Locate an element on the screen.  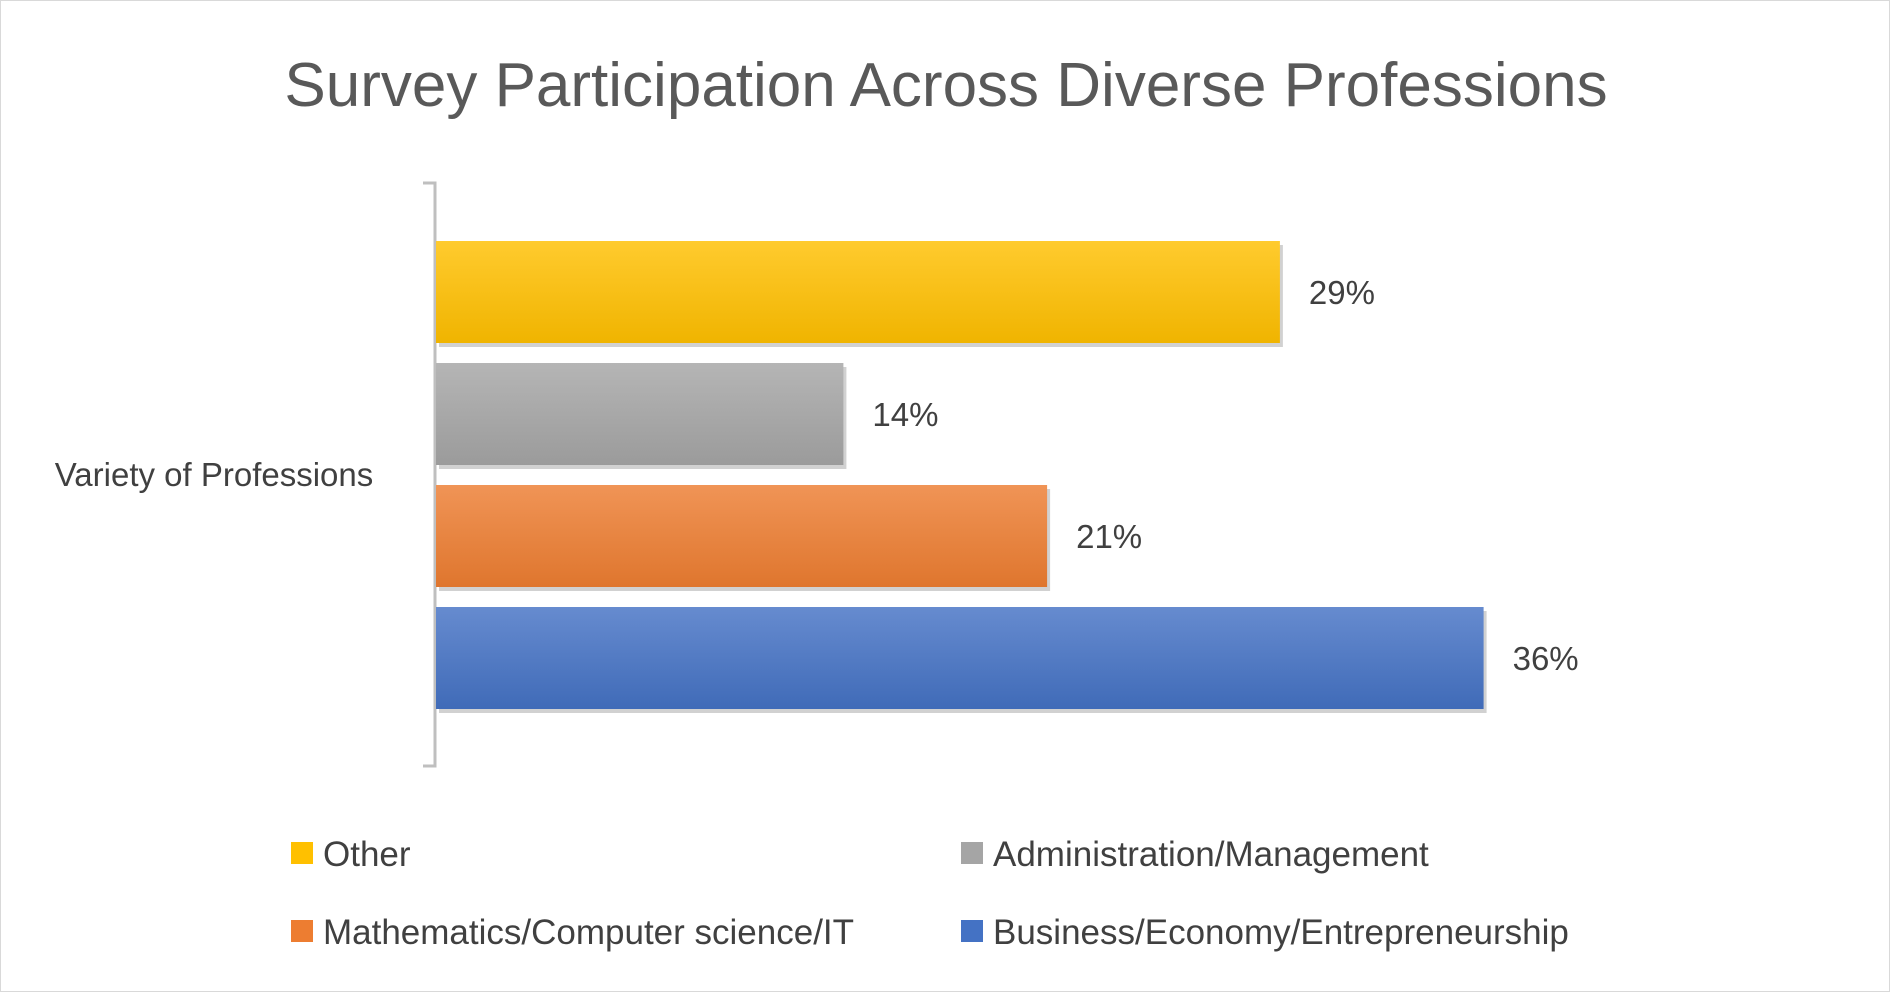
legend-swatch-business-economy-entrepreneurship is located at coordinates (972, 931).